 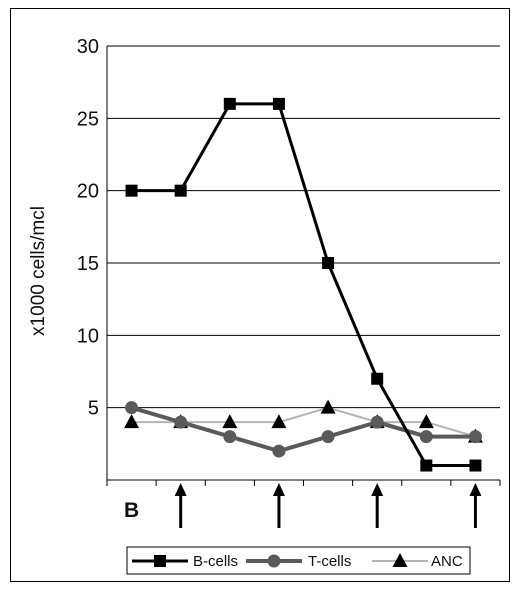 I want to click on legend-label: T-cells, so click(x=329, y=561).